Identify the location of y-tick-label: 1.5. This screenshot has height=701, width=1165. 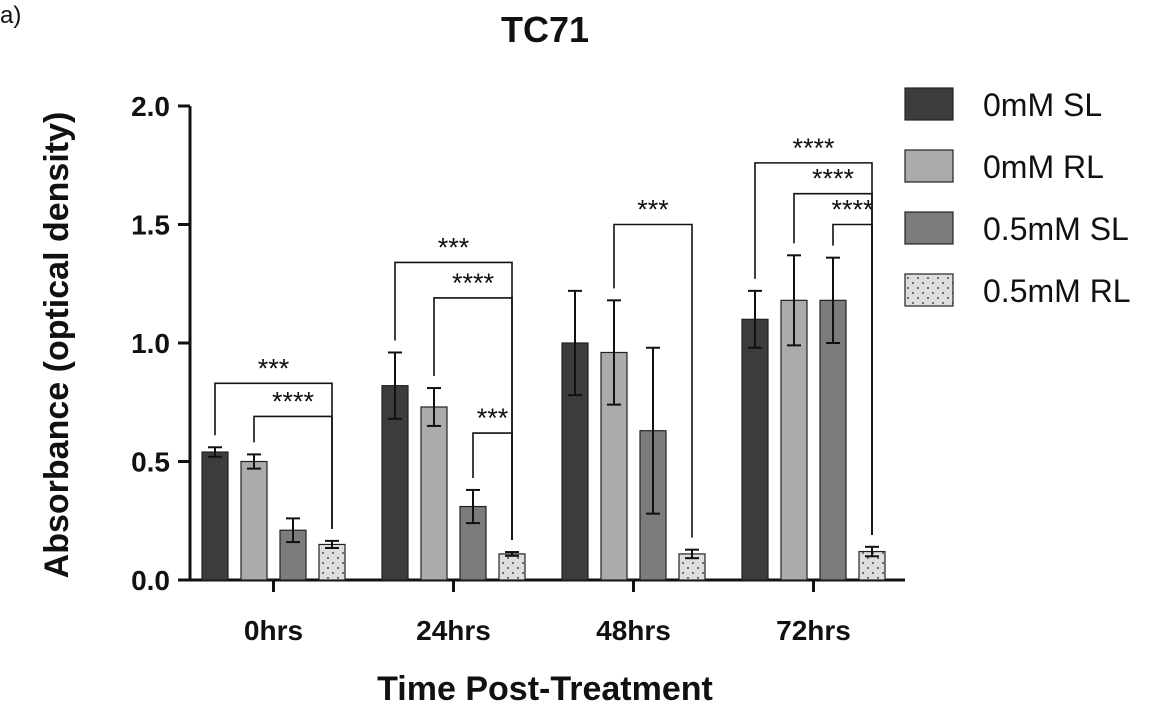
(150, 225).